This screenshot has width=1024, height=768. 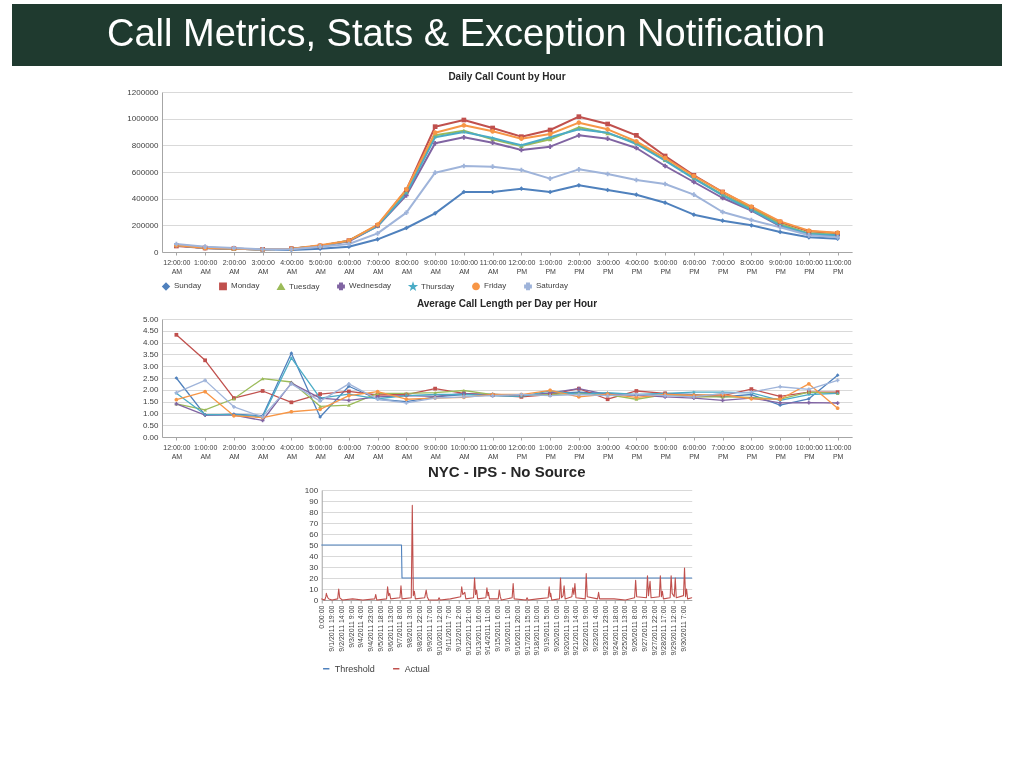 I want to click on text: Call Metrics, Stats & Exception Notification, so click(x=466, y=33).